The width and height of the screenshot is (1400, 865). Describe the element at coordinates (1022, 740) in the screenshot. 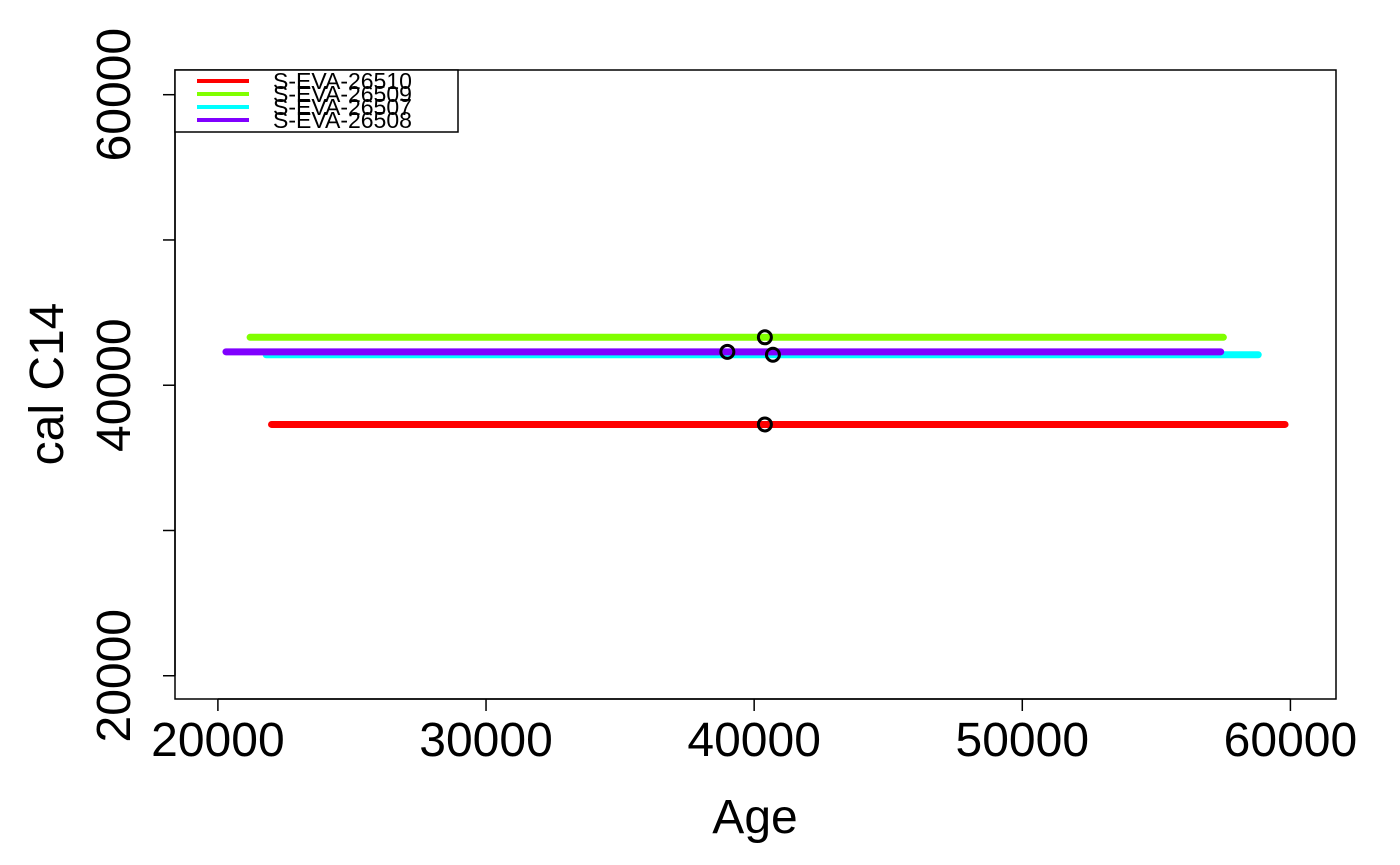

I see `x-tick-label: 50000` at that location.